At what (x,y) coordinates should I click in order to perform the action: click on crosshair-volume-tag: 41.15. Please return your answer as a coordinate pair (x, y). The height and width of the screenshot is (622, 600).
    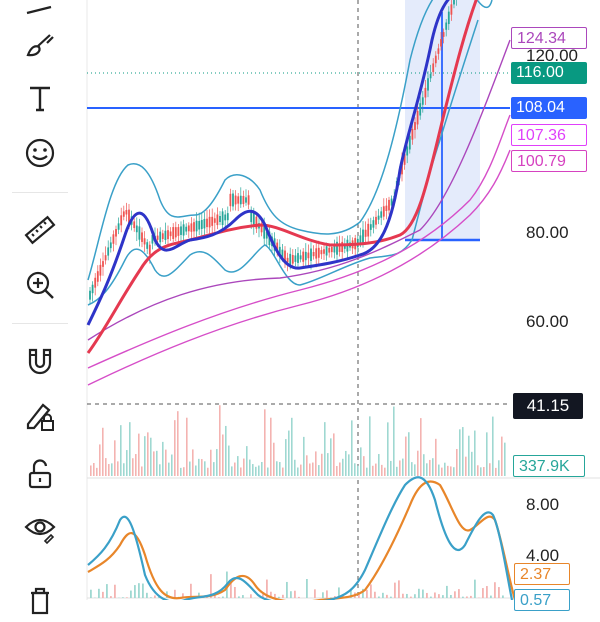
    Looking at the image, I should click on (548, 406).